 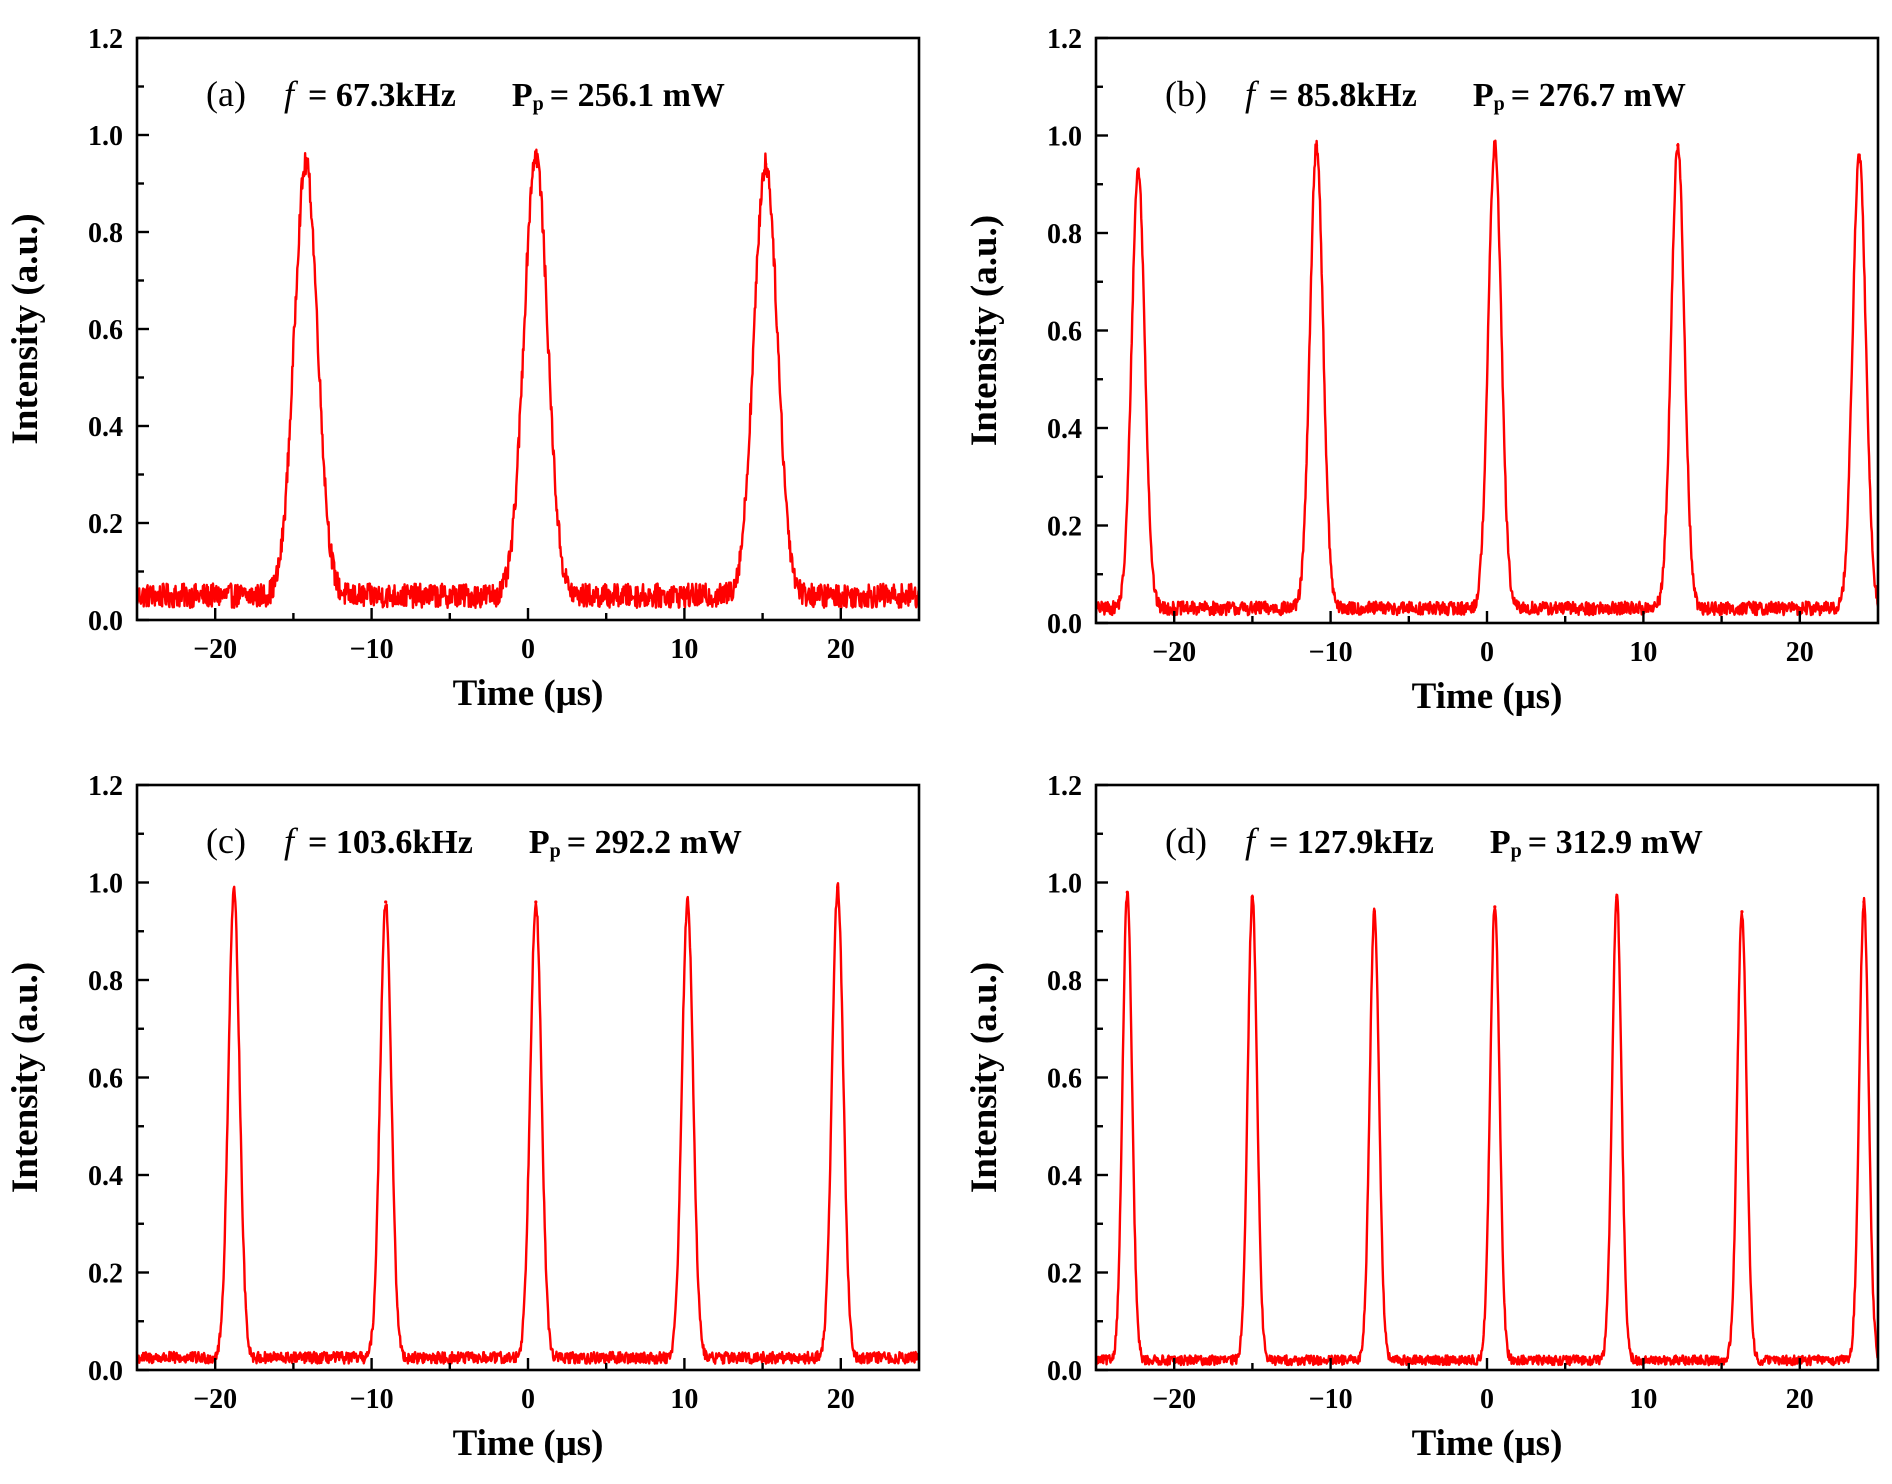 What do you see at coordinates (1351, 842) in the screenshot?
I see `frequency-value: = 127.9kHz` at bounding box center [1351, 842].